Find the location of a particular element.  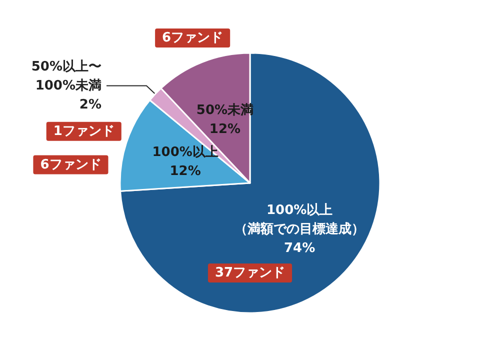

text: 1ファンド is located at coordinates (83, 131).